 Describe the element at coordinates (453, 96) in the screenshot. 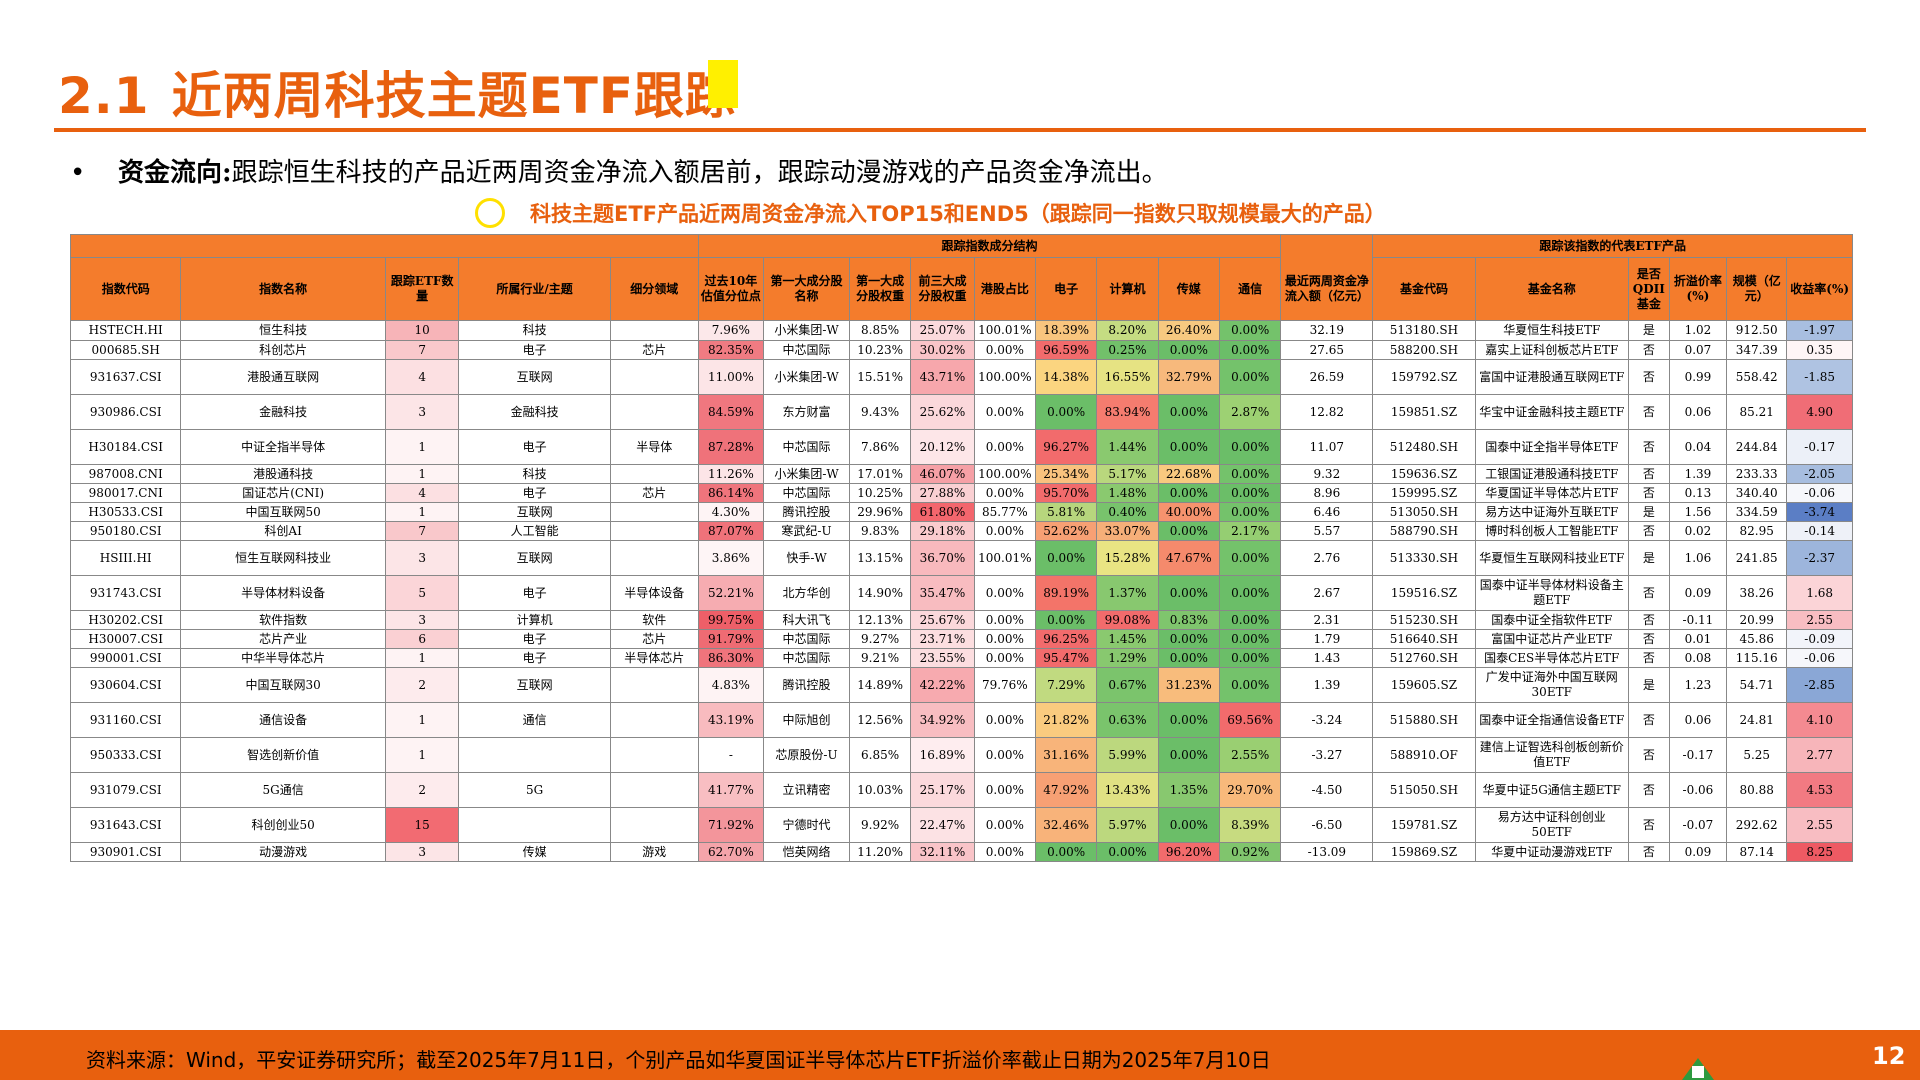

I see `section-title: 近两周科技主题ETF跟踪` at that location.